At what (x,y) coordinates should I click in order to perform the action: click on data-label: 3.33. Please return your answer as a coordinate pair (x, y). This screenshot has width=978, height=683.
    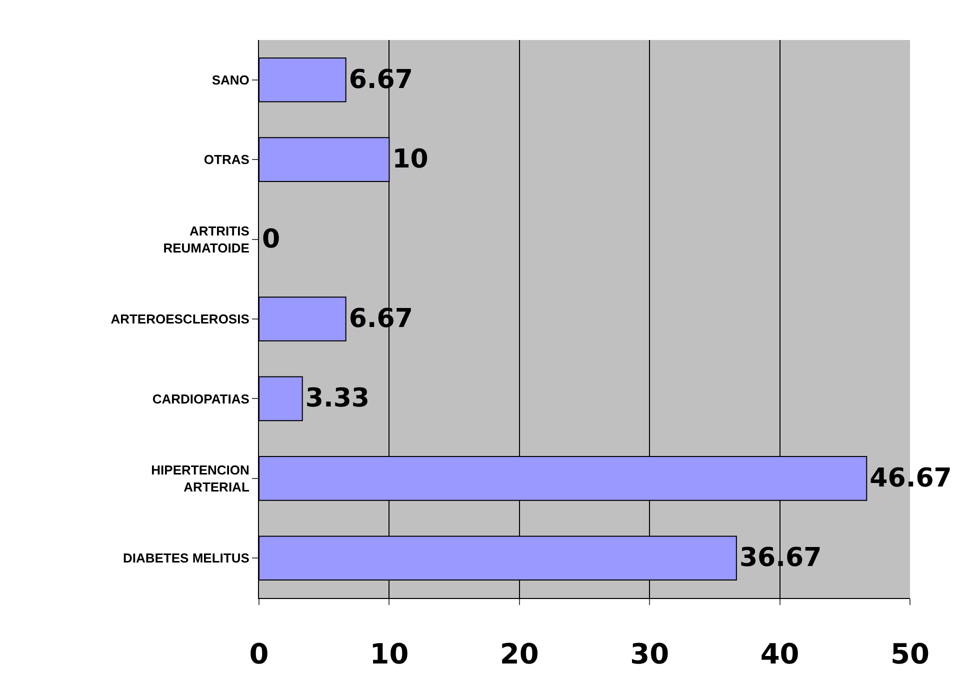
    Looking at the image, I should click on (337, 399).